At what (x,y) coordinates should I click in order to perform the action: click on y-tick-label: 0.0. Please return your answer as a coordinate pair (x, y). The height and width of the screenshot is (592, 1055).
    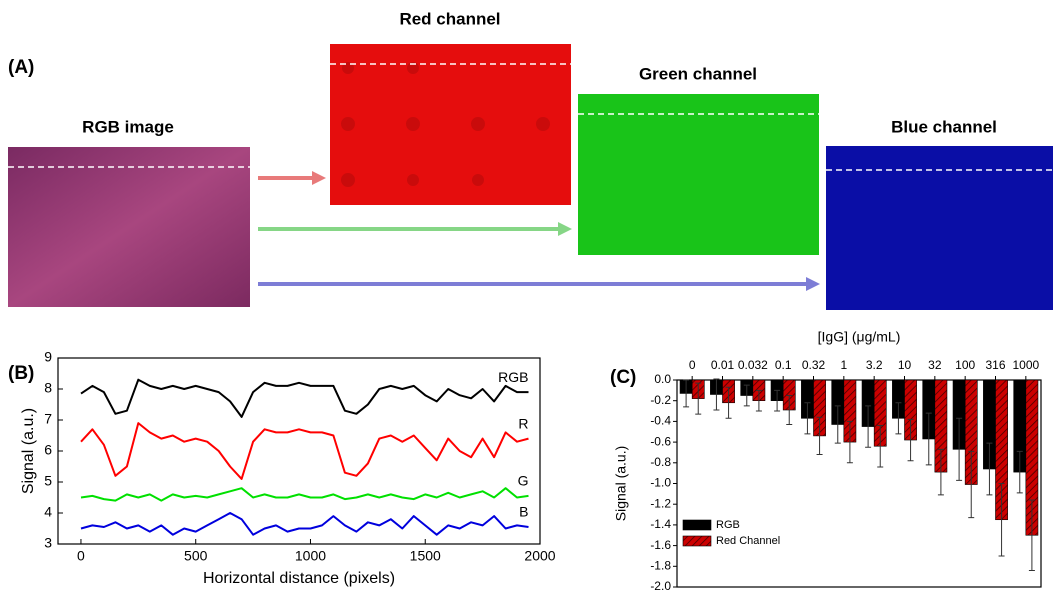
    Looking at the image, I should click on (662, 379).